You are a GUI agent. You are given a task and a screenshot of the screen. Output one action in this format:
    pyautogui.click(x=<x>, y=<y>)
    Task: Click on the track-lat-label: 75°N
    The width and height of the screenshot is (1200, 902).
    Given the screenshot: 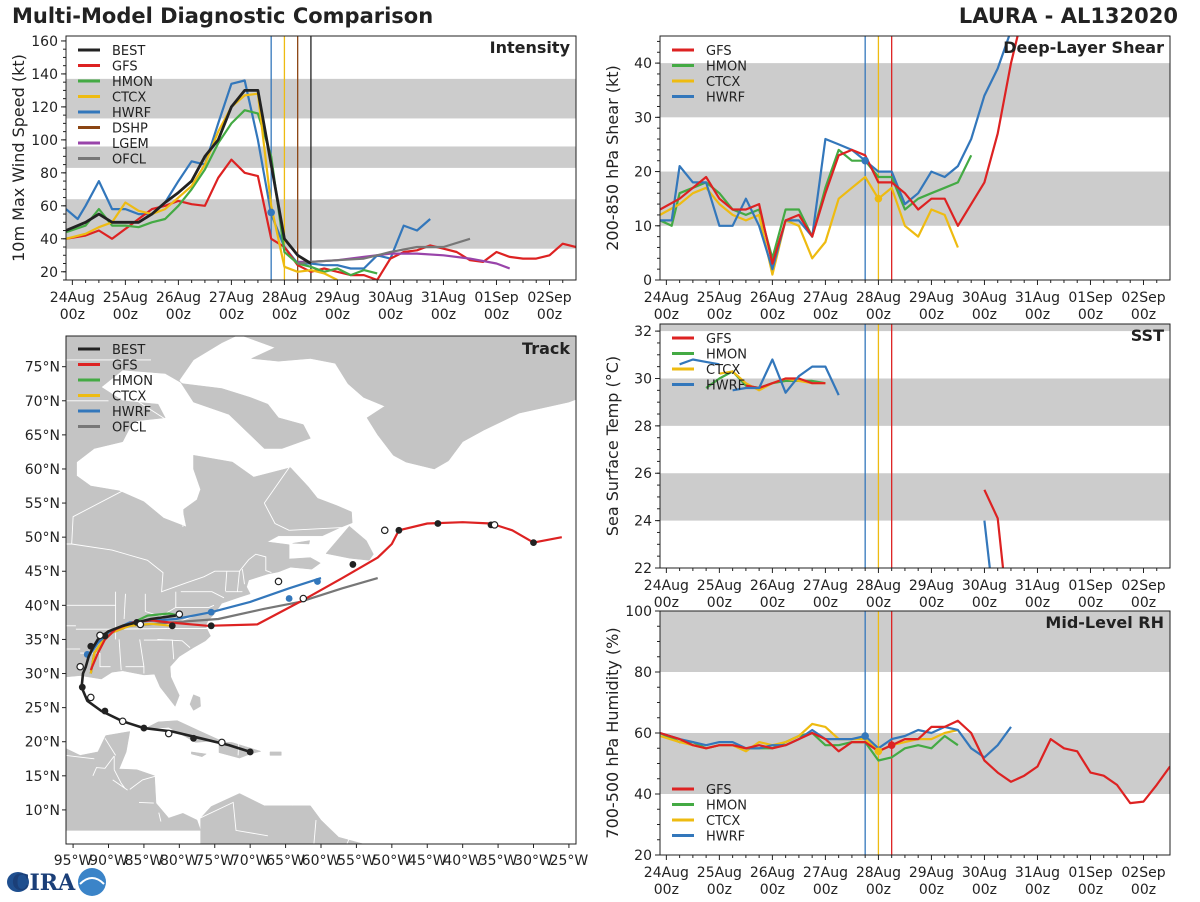 What is the action you would take?
    pyautogui.click(x=42, y=368)
    